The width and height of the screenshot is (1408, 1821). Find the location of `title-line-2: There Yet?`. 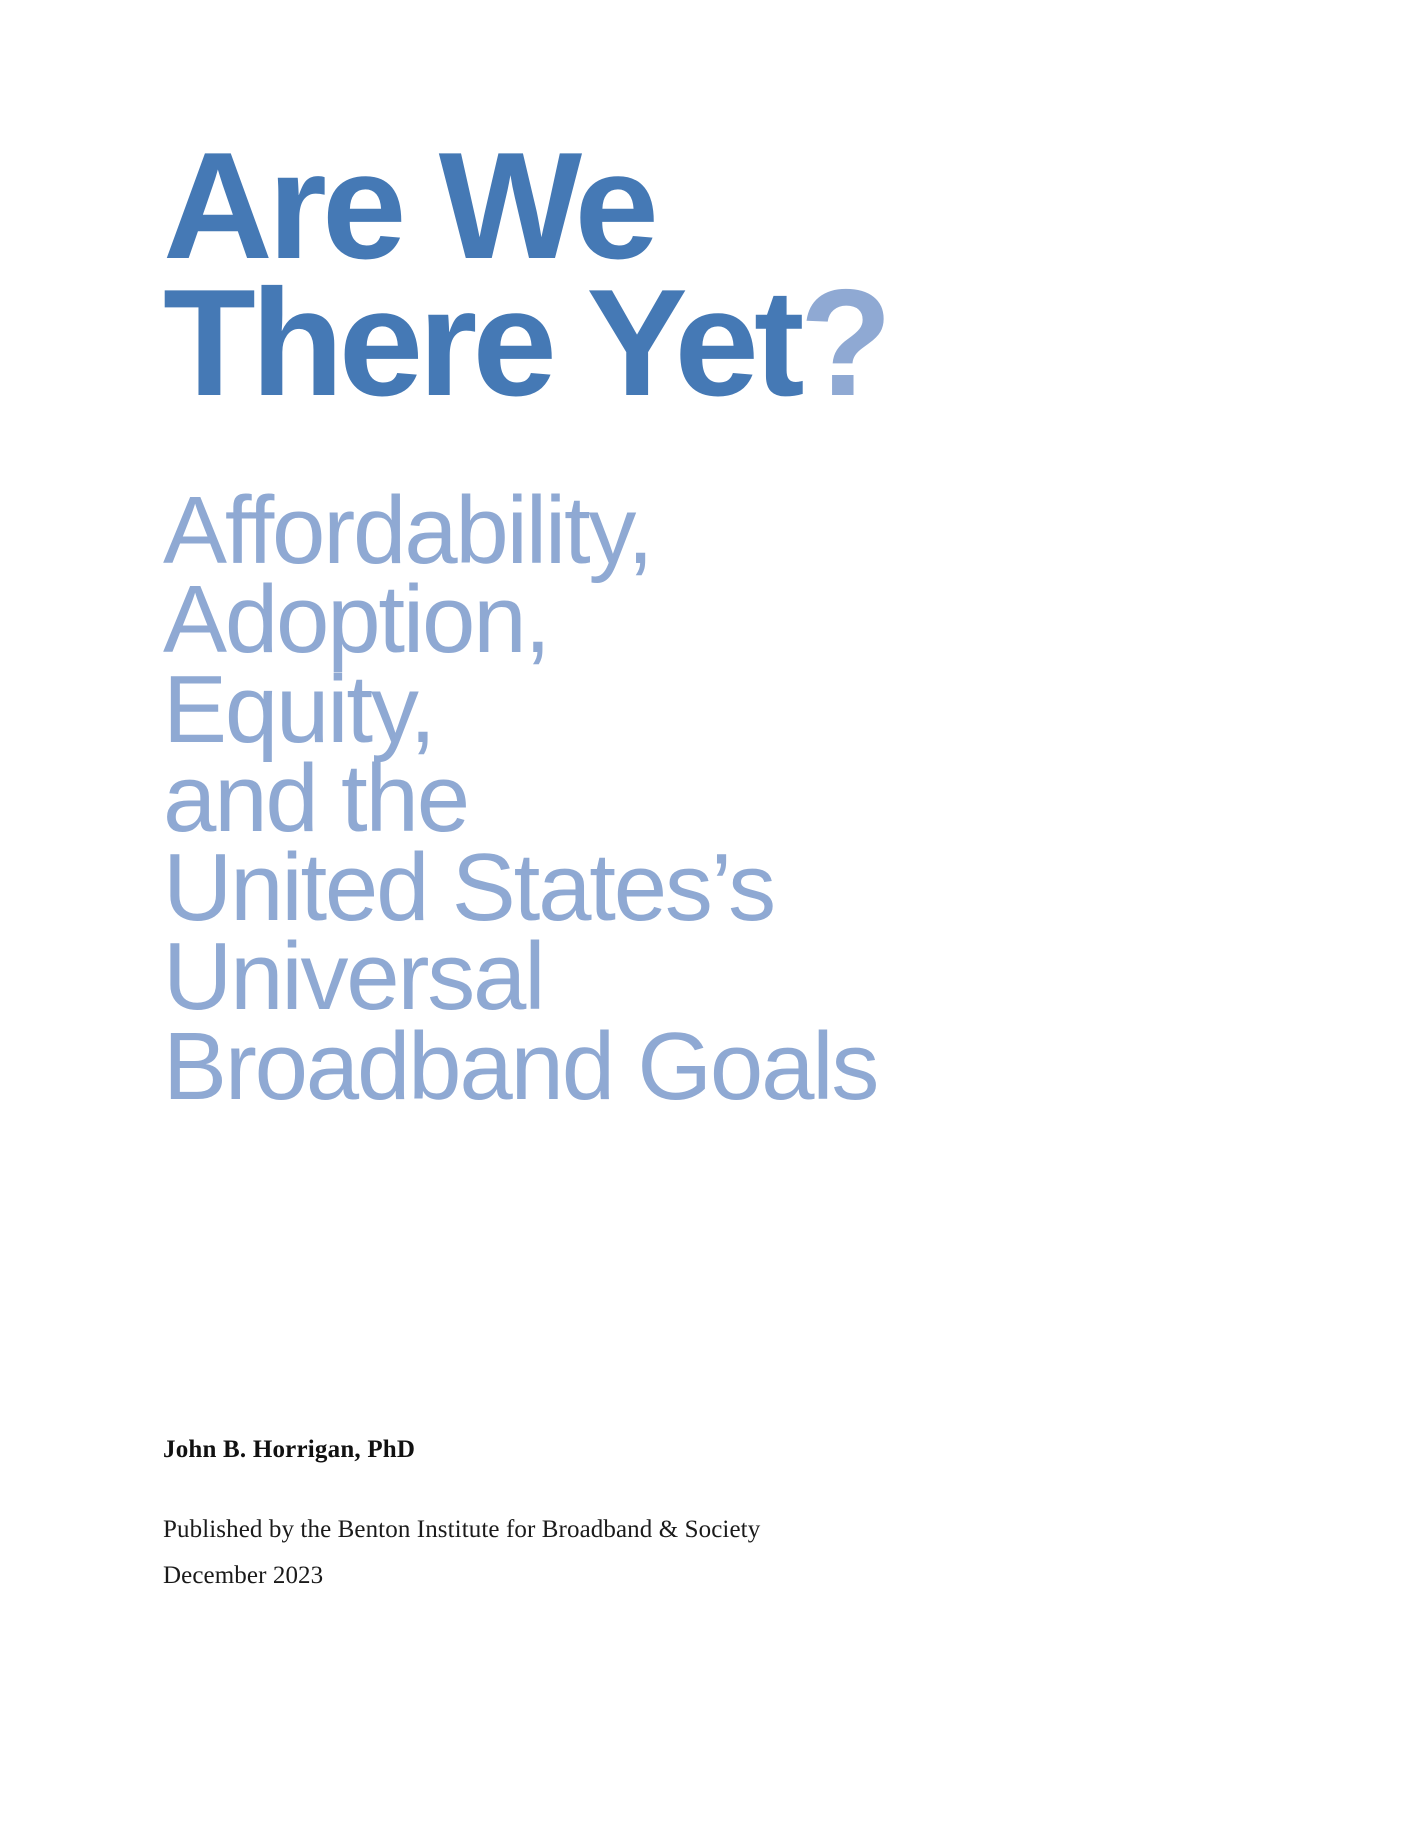

title-line-2: There Yet? is located at coordinates (713, 343).